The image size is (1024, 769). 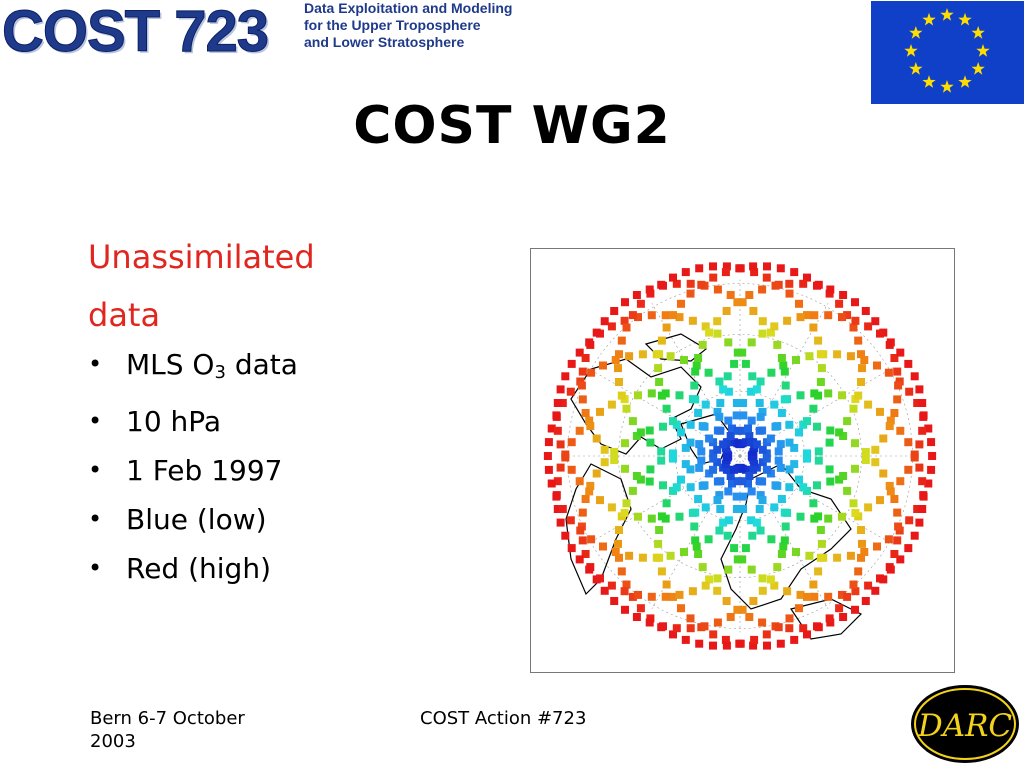 What do you see at coordinates (816, 412) in the screenshot?
I see `graticule-meridian` at bounding box center [816, 412].